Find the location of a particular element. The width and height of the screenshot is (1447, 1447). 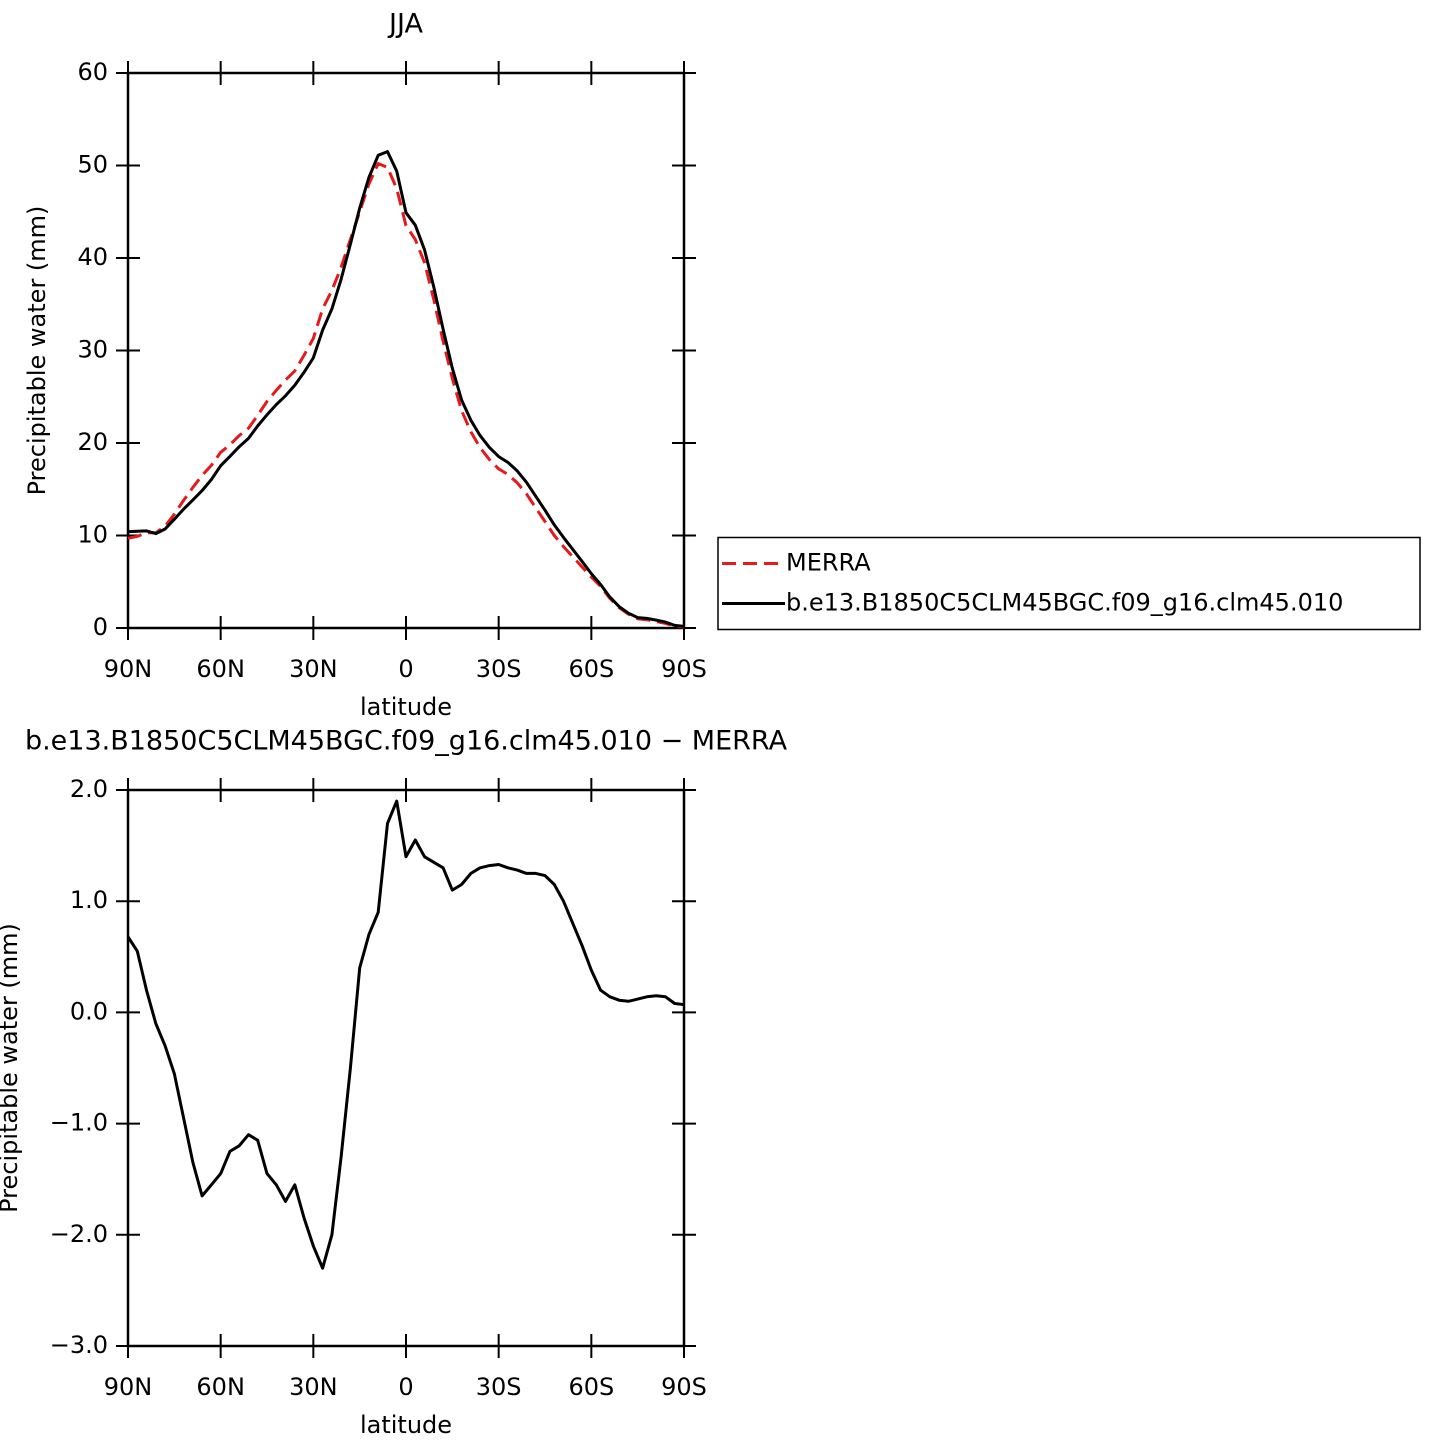

y-tick-label: 2.0 is located at coordinates (89, 789).